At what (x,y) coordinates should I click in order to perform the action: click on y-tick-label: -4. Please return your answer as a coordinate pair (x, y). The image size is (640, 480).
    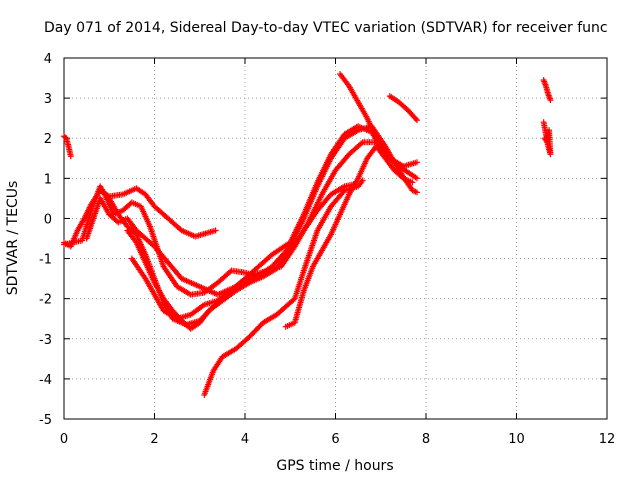
    Looking at the image, I should click on (45, 380).